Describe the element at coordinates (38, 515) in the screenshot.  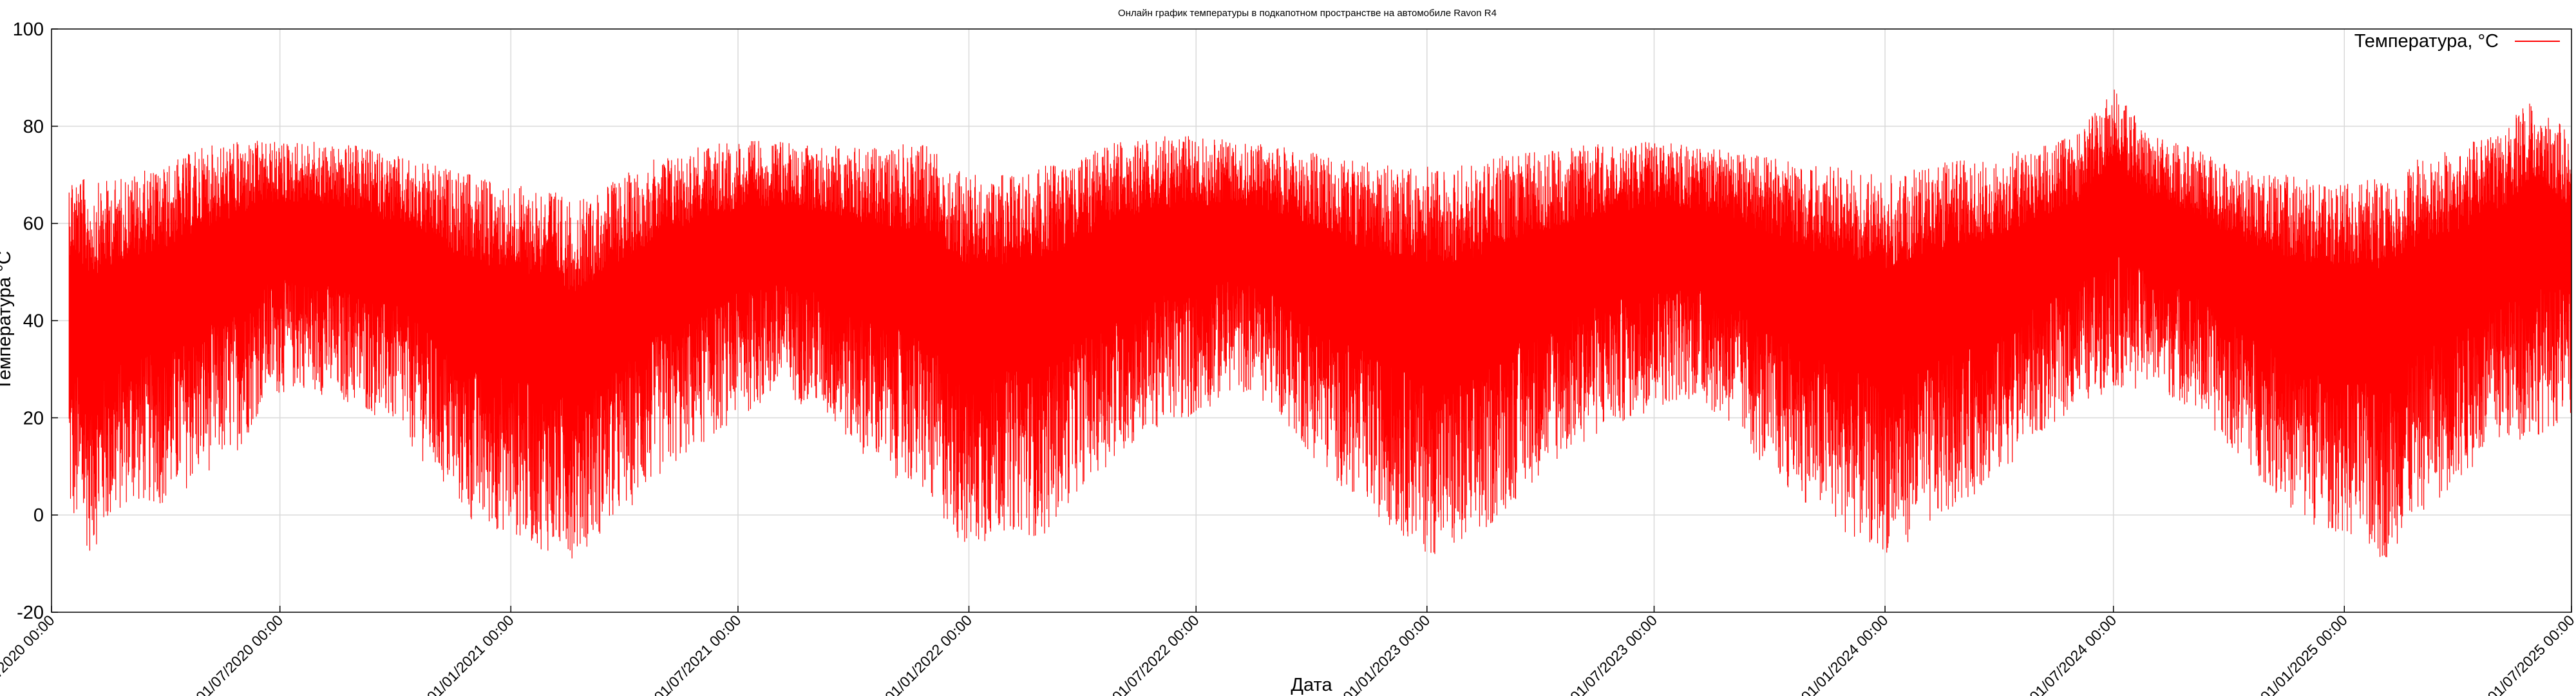
I see `y-tick-label: 0` at that location.